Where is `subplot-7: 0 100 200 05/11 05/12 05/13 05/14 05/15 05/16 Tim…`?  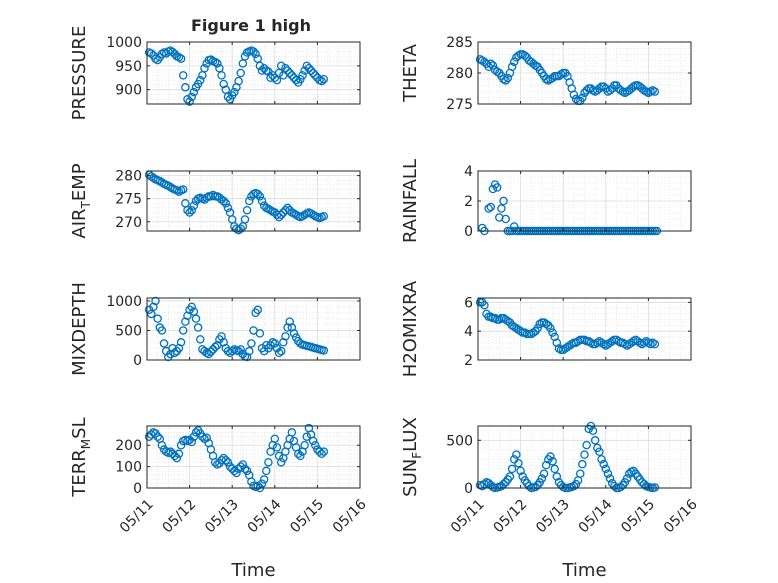
subplot-7: 0 100 200 05/11 05/12 05/13 05/14 05/15 05/16 Tim… is located at coordinates (219, 499).